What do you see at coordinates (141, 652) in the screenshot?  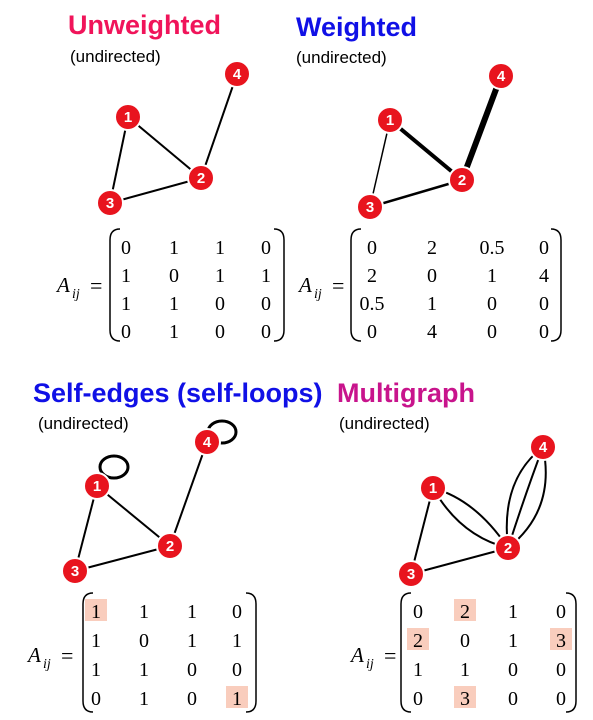 I see `selfedge-matrix: A ij = 1 1 1 0 1 0 1 1 1 1 0 0 0 1 0 1` at bounding box center [141, 652].